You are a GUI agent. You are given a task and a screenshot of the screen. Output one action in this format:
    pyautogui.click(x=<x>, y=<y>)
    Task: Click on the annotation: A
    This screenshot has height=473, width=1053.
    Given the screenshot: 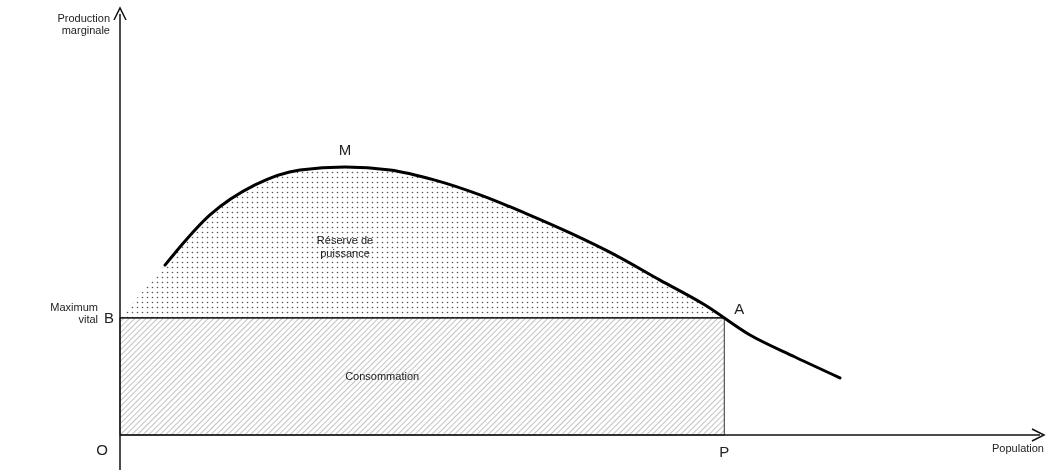 What is the action you would take?
    pyautogui.click(x=739, y=308)
    